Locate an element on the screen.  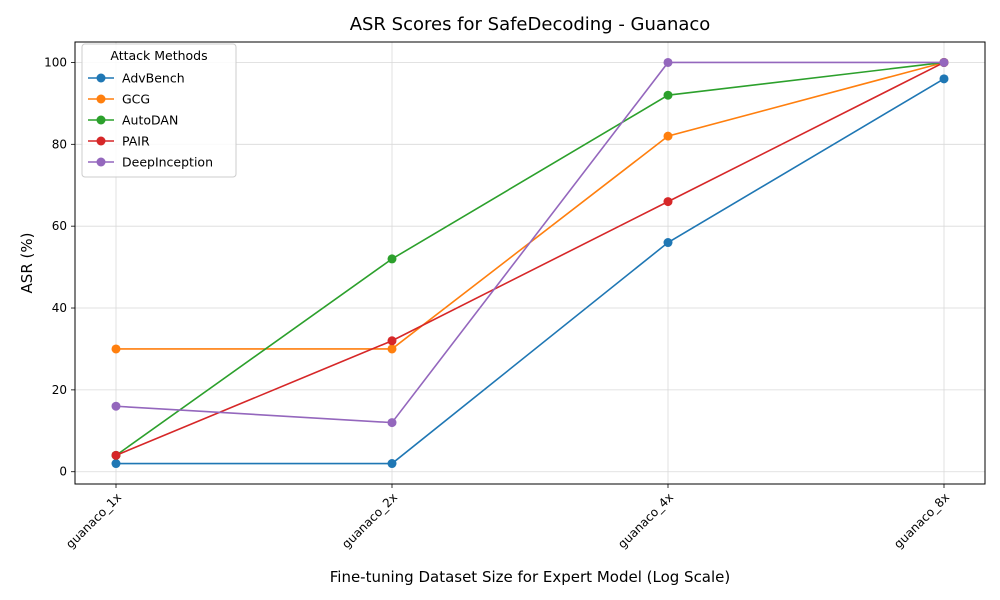
y-tick-label: 40 is located at coordinates (59, 308).